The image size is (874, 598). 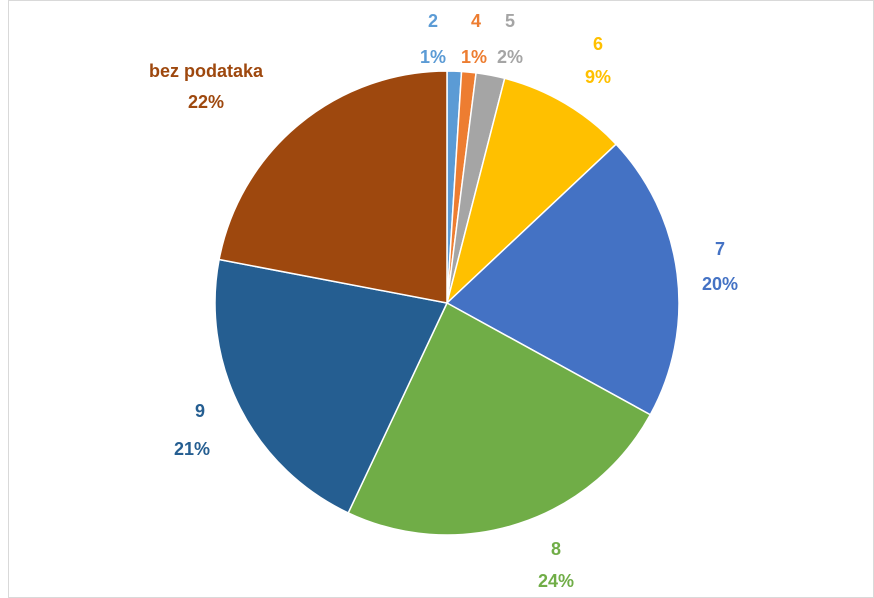 I want to click on slice-category-label: 8, so click(x=556, y=549).